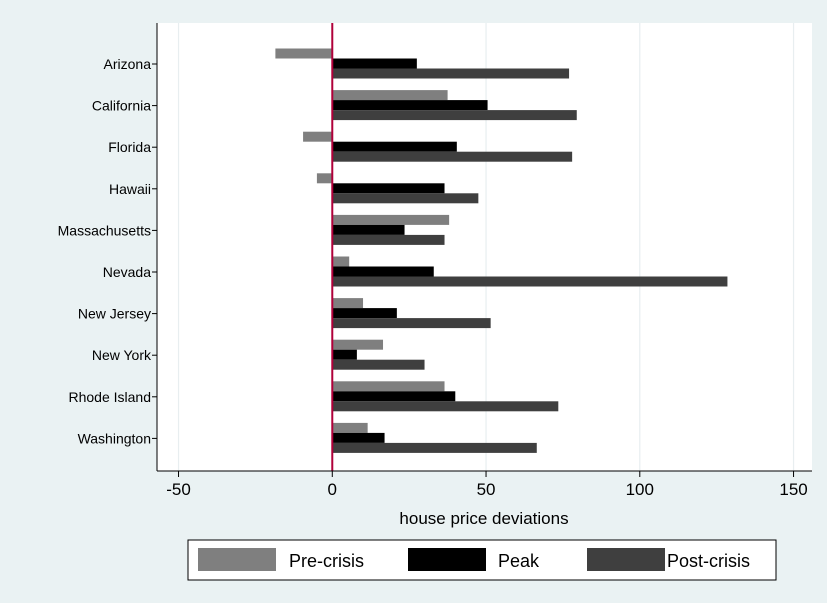 The image size is (827, 603). Describe the element at coordinates (128, 64) in the screenshot. I see `category-label: Arizona` at that location.